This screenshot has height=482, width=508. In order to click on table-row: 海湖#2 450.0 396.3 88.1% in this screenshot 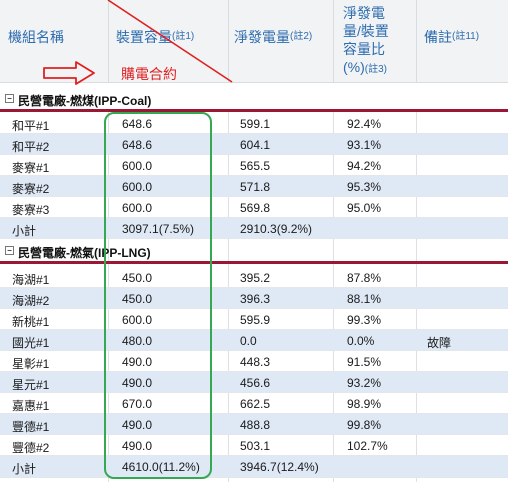, I will do `click(254, 298)`.